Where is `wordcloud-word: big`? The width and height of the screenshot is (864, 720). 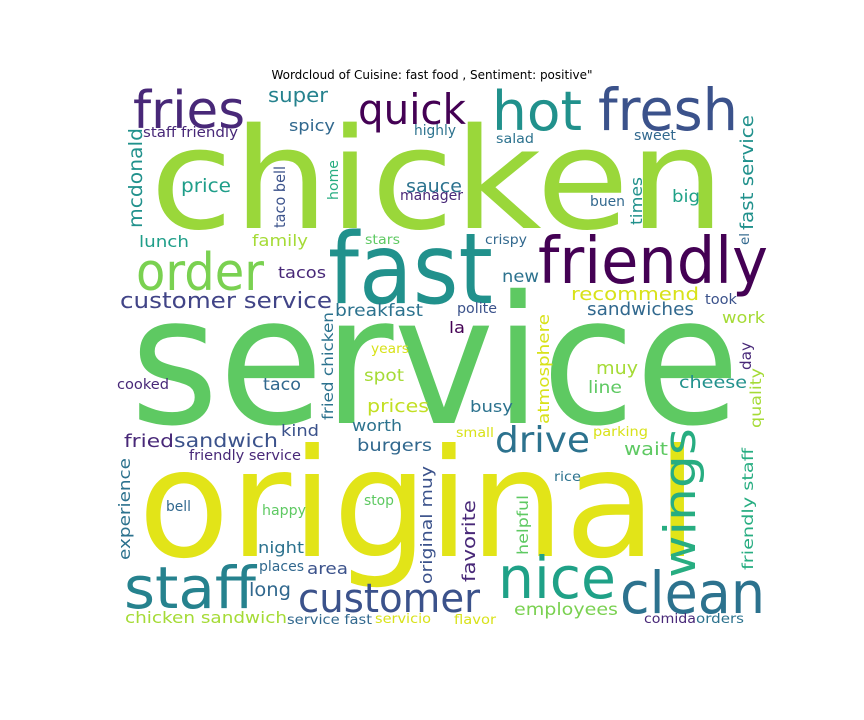
wordcloud-word: big is located at coordinates (686, 197).